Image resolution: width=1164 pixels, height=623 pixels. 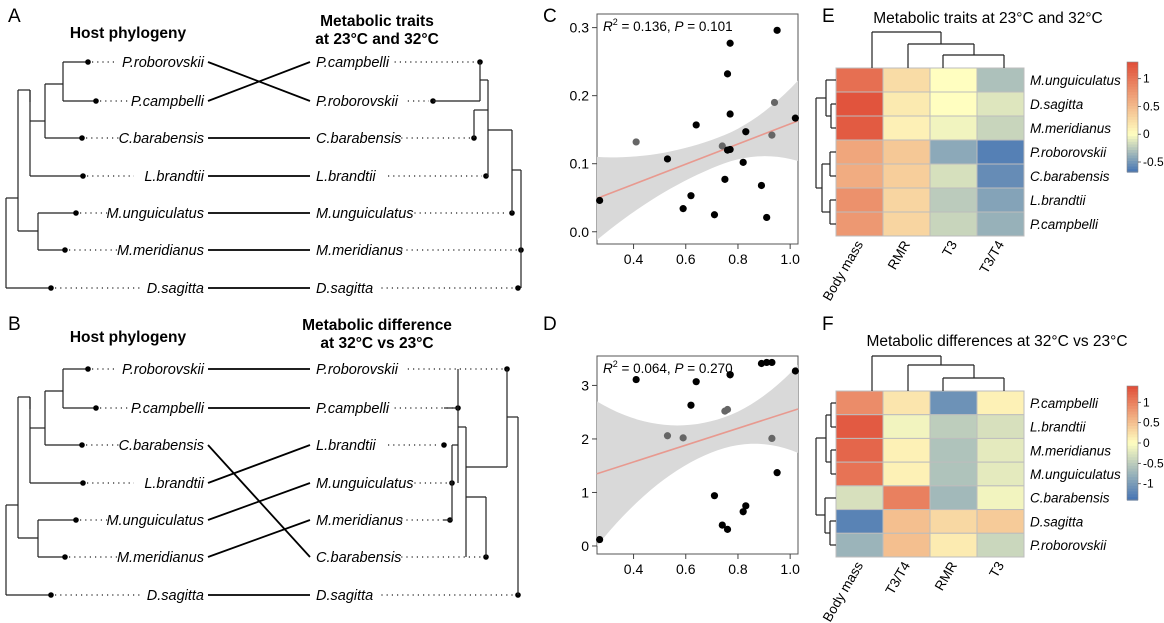 I want to click on panel-d-scatter: D 0.4 0.6 0.8 1.0 0 1 2 3 R2 = 0.064, P = 0.270, so click(x=671, y=445).